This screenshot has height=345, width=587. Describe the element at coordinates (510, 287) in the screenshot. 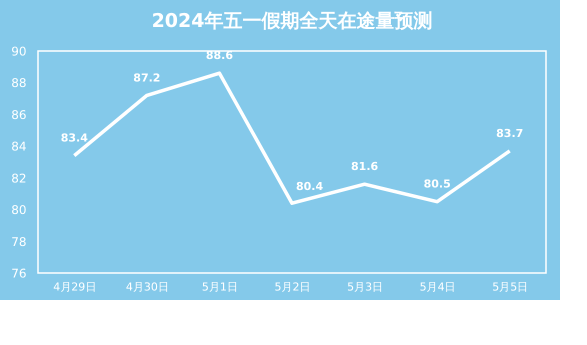

I see `x-tick-label: 5月5日` at that location.